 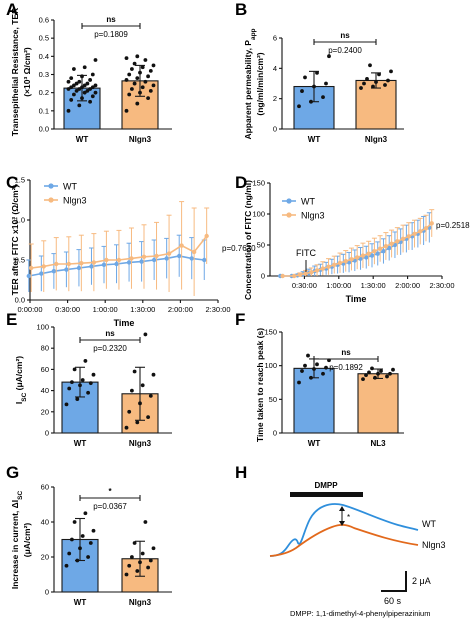 I want to click on trace-label-nlgn3-h: Nlgn3, so click(x=434, y=545).